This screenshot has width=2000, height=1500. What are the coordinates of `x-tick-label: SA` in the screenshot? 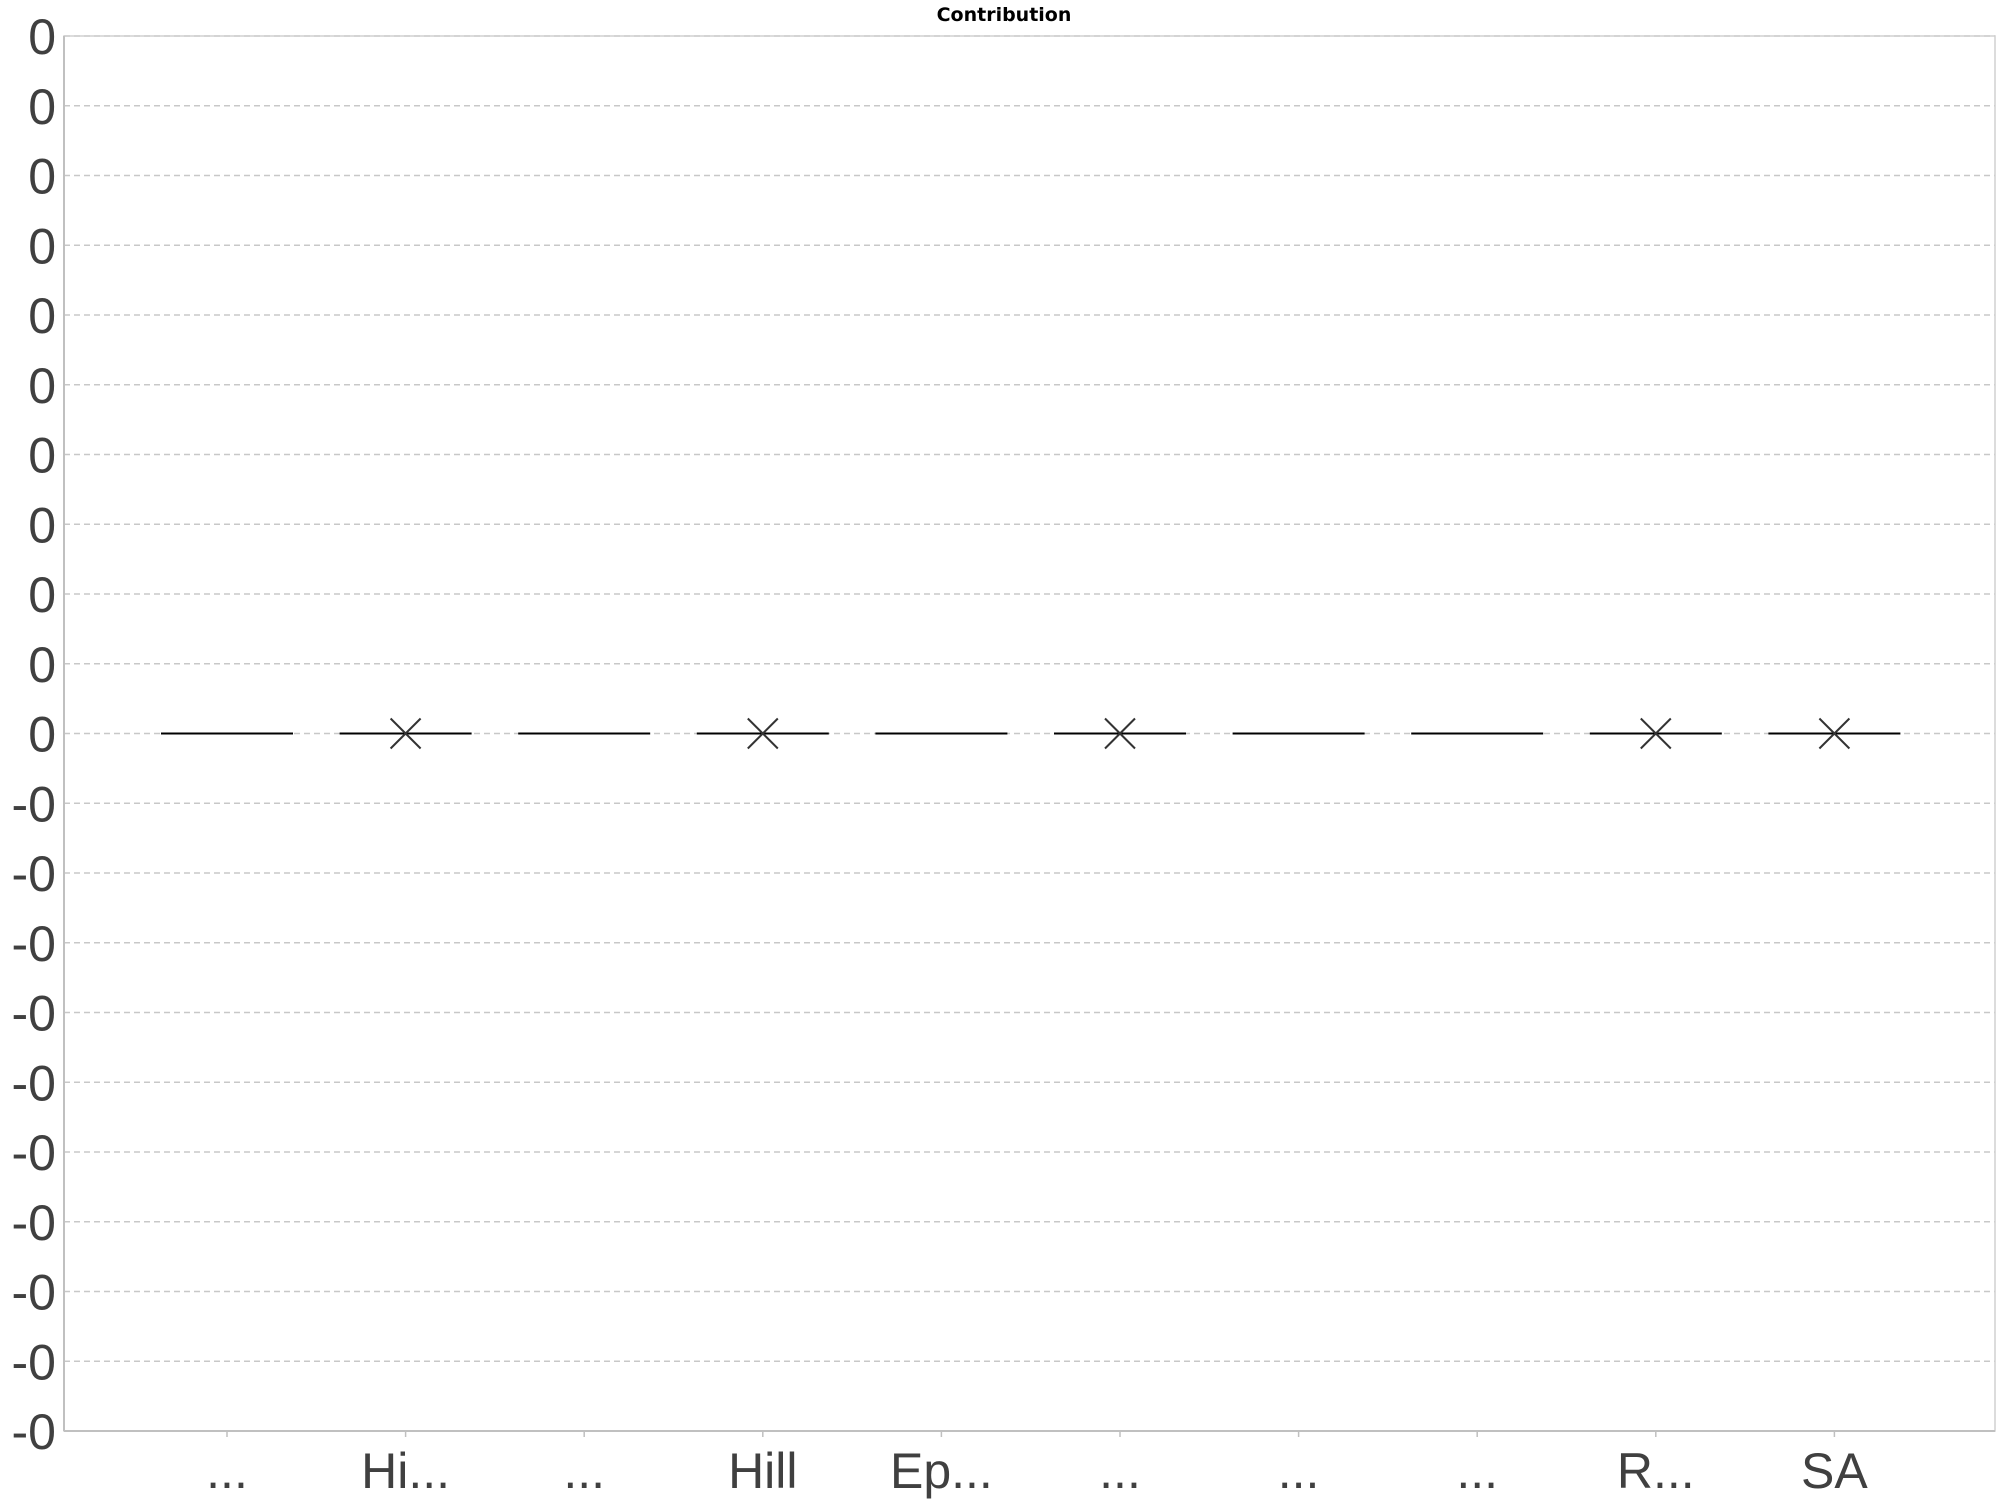 It's located at (1834, 1471).